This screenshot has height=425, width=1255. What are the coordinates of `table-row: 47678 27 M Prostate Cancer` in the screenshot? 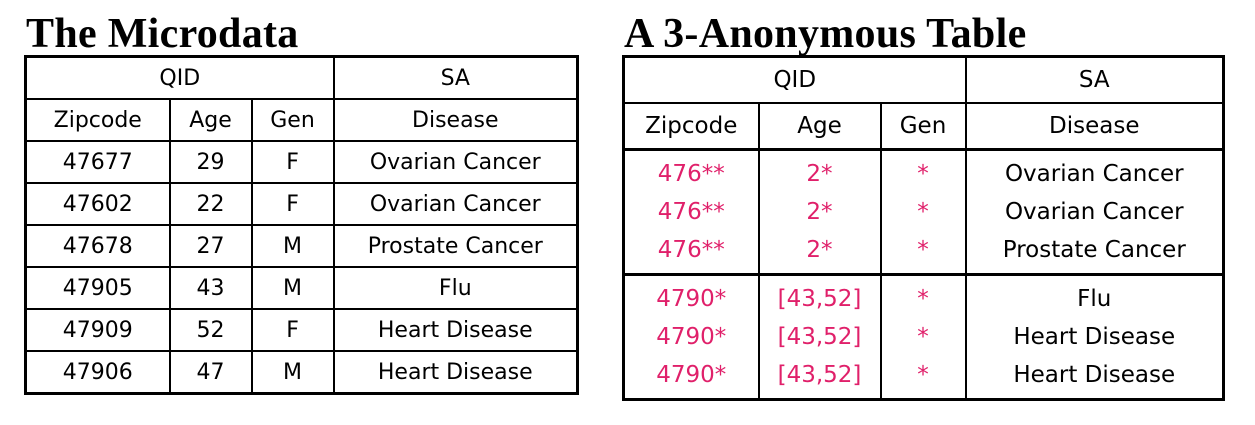 It's located at (301, 246).